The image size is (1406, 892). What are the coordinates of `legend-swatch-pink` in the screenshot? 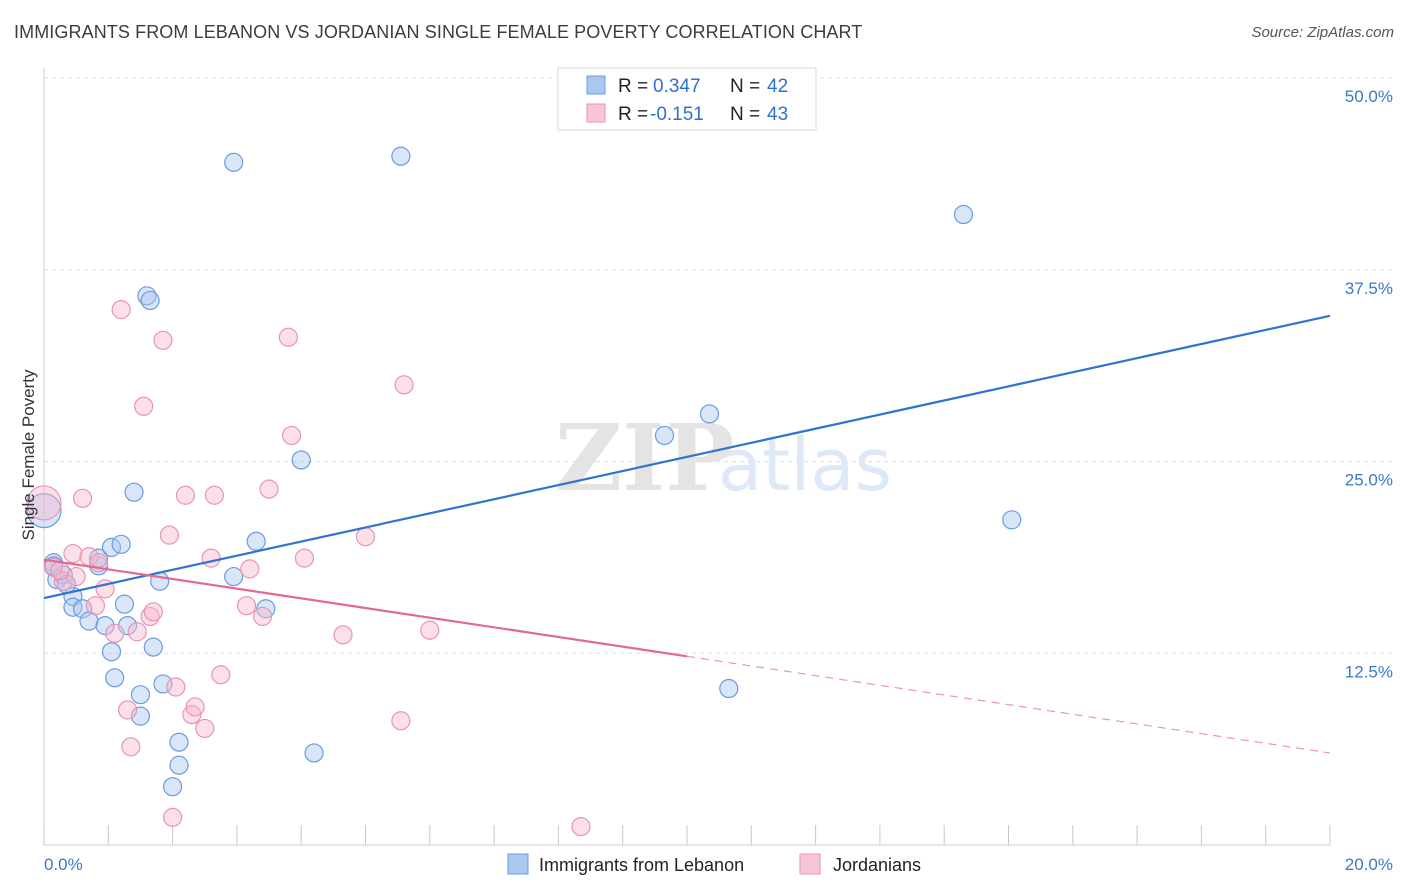 It's located at (596, 113).